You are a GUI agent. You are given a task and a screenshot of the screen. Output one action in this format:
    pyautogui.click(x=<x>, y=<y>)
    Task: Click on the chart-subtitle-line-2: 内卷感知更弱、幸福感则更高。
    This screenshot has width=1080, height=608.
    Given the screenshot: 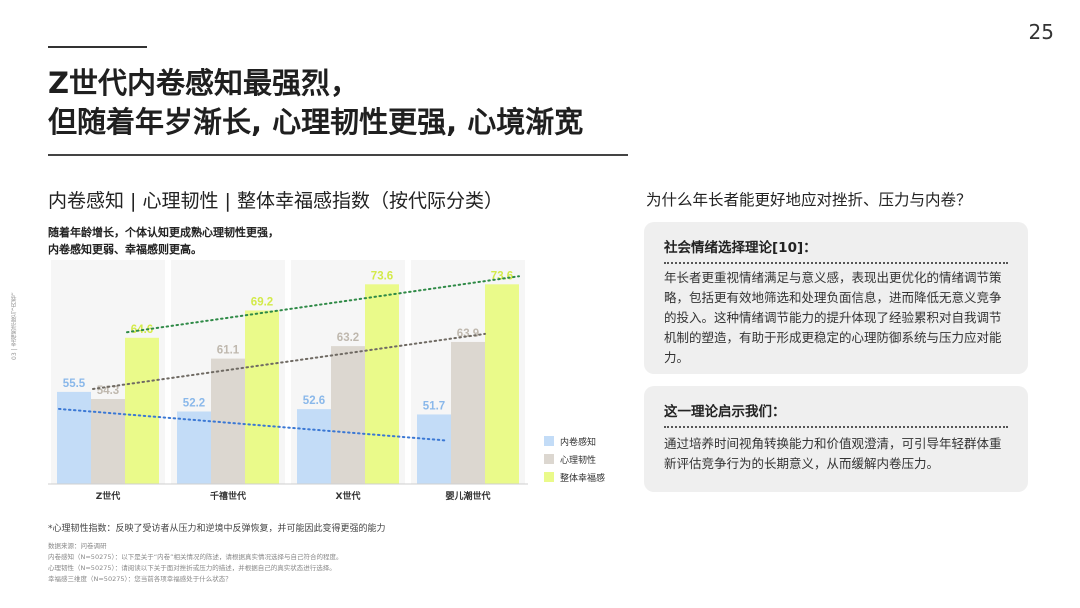 What is the action you would take?
    pyautogui.click(x=125, y=249)
    